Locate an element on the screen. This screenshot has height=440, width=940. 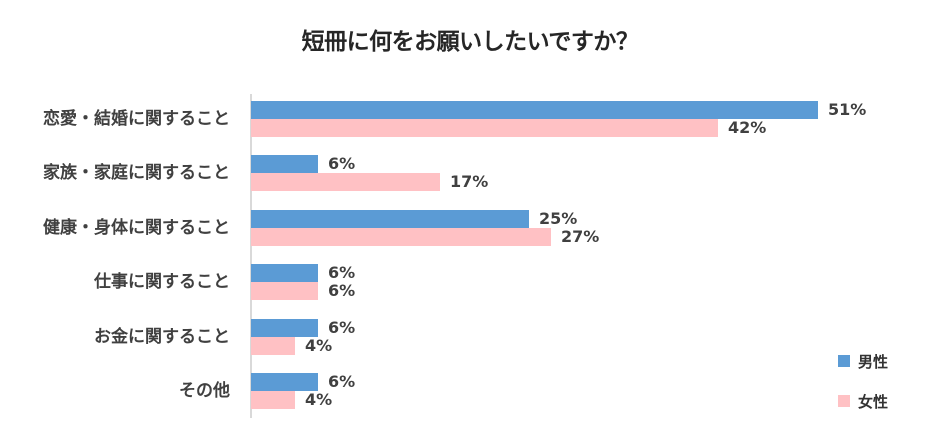
value-label-male: 25% is located at coordinates (558, 218).